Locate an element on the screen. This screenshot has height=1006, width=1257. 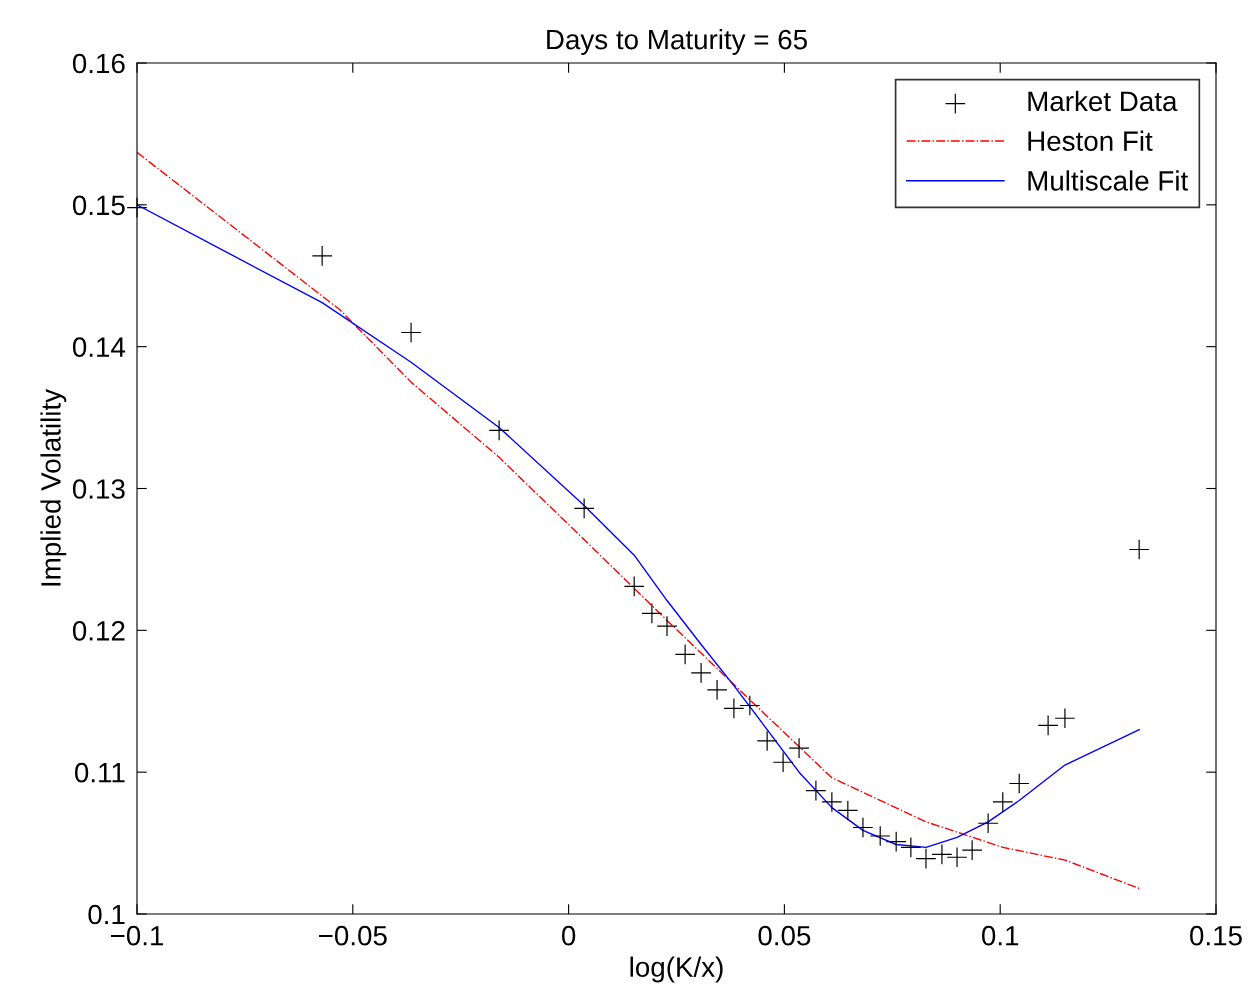
x-tick-label: −0.05 is located at coordinates (353, 935).